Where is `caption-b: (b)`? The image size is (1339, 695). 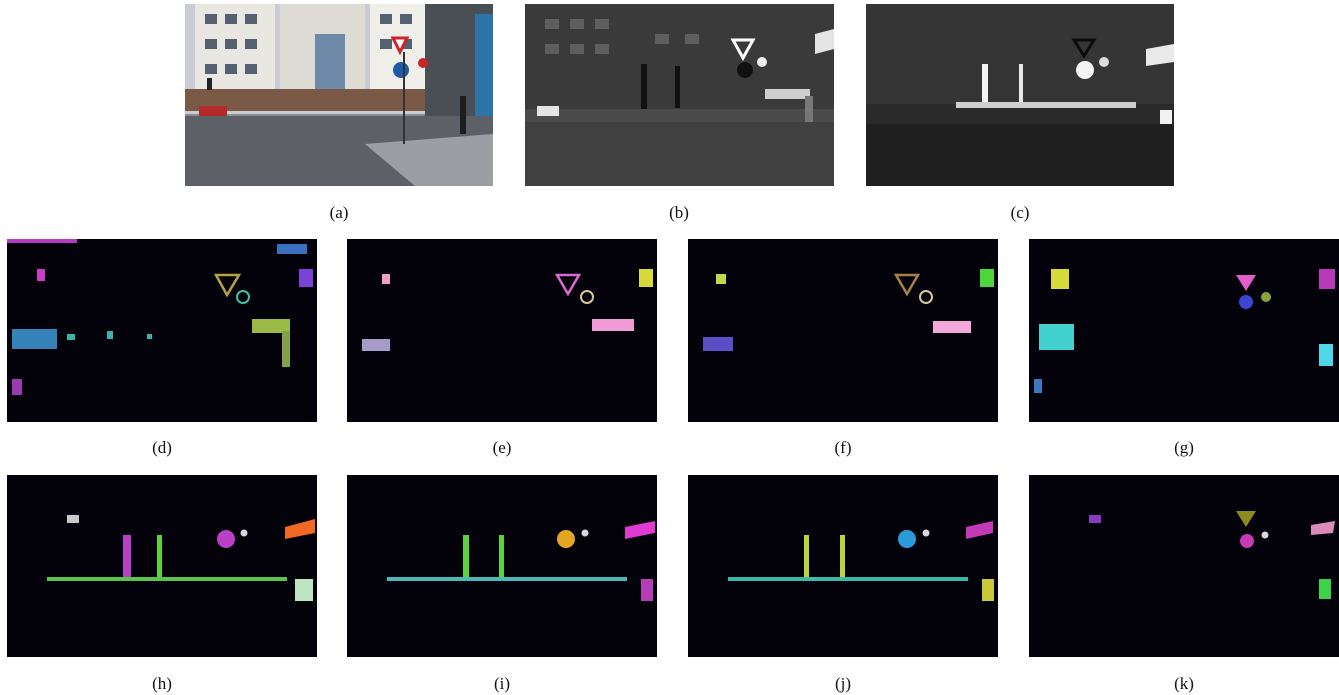 caption-b: (b) is located at coordinates (679, 212).